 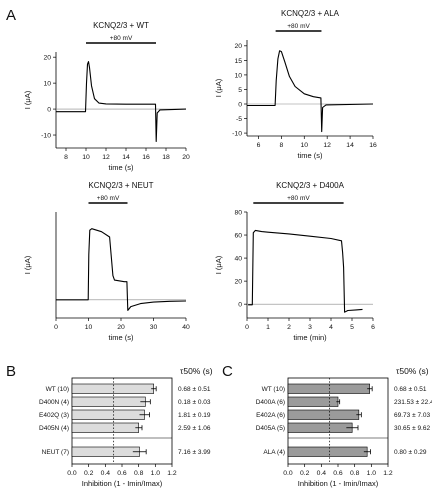 What do you see at coordinates (412, 428) in the screenshot?
I see `tau-value: 30.65 ± 9.62` at bounding box center [412, 428].